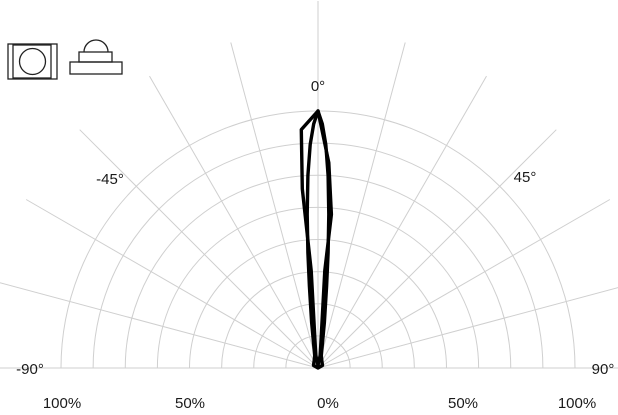 The height and width of the screenshot is (415, 618). What do you see at coordinates (190, 403) in the screenshot?
I see `radial-tick-label-left-50: 50%` at bounding box center [190, 403].